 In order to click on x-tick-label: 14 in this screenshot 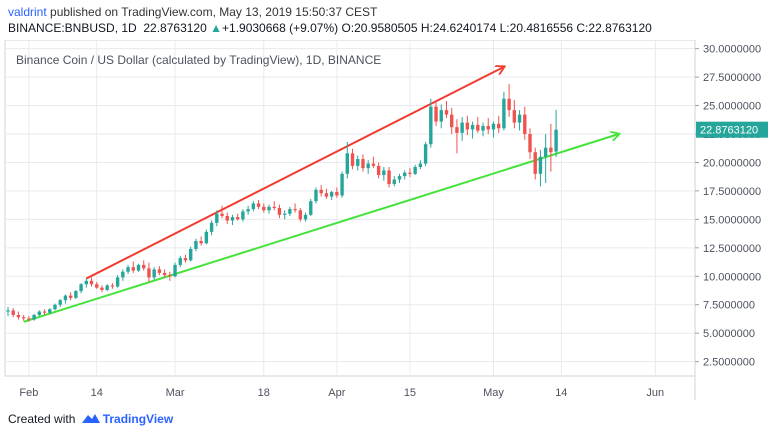, I will do `click(561, 393)`.